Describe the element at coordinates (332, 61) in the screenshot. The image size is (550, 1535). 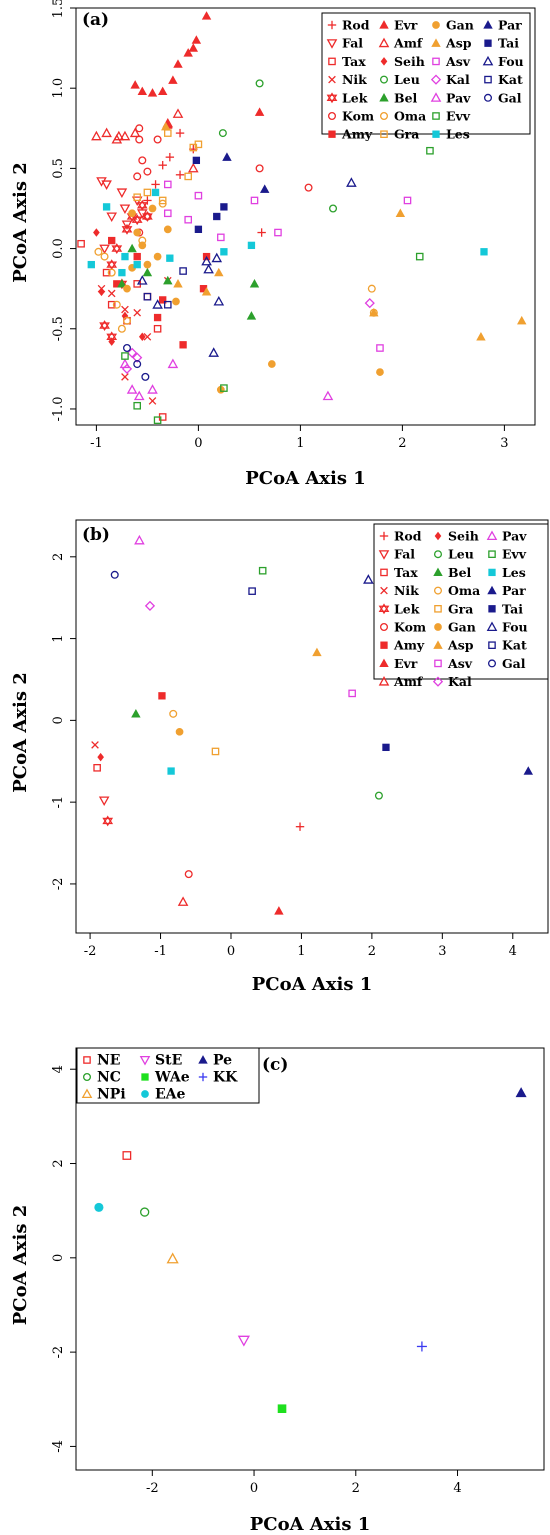
I see `legend-marker-tax` at that location.